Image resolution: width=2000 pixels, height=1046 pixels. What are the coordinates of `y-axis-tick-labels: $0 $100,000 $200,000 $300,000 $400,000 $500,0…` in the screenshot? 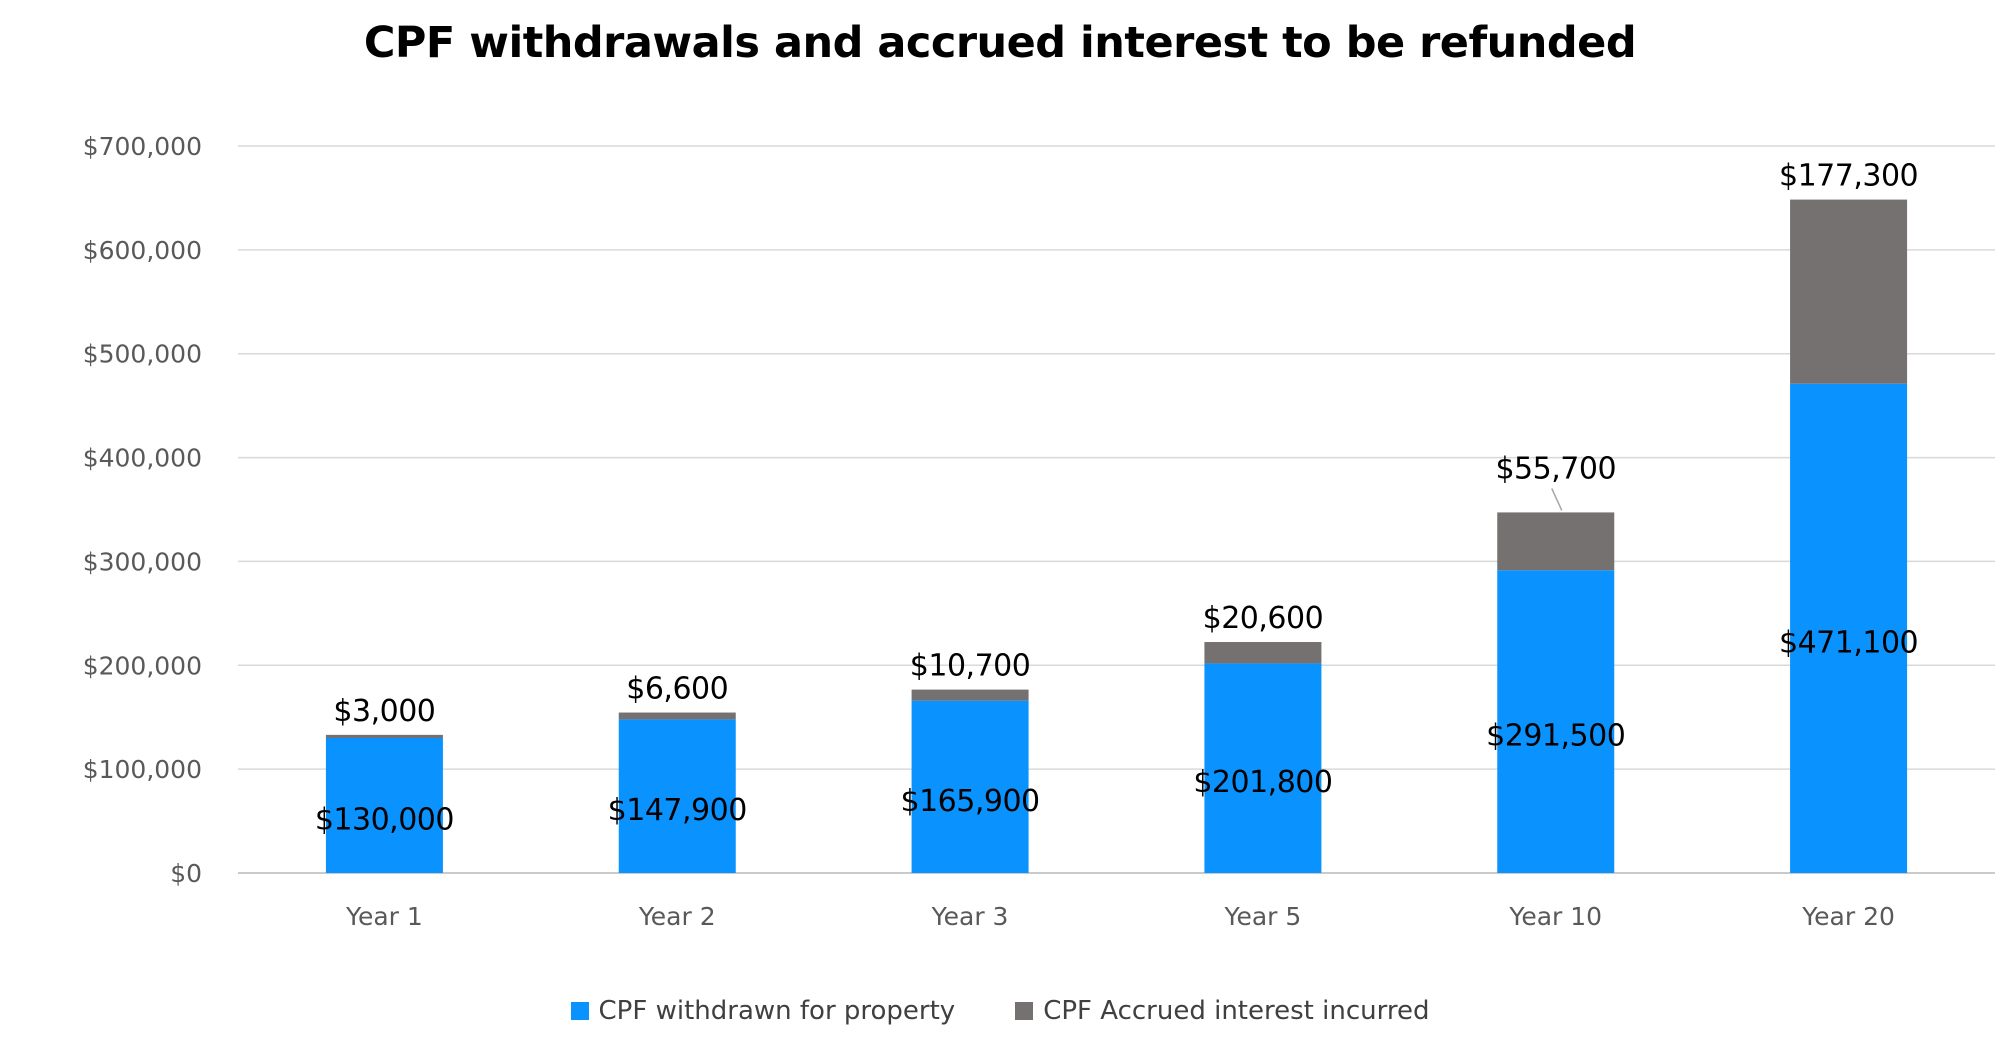 It's located at (142, 510).